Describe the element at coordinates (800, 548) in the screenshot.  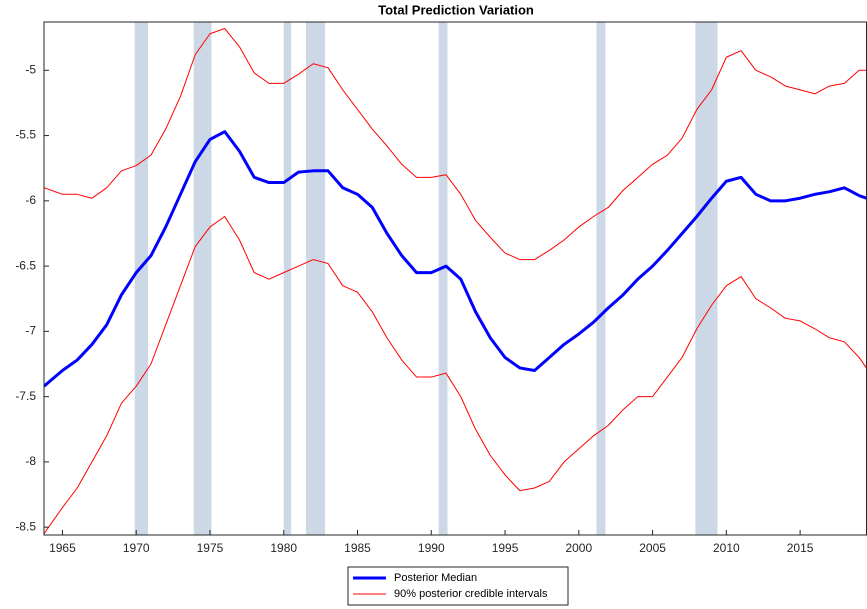
I see `x-tick-label: 2015` at that location.